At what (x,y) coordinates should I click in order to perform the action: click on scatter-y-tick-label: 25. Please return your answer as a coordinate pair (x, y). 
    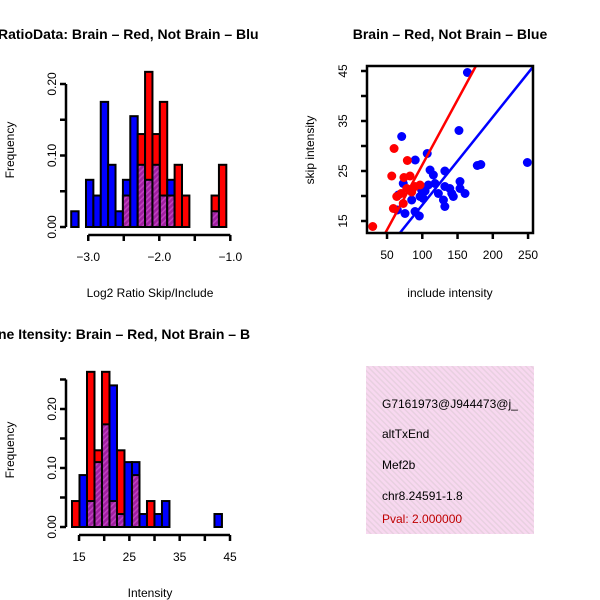
    Looking at the image, I should click on (343, 171).